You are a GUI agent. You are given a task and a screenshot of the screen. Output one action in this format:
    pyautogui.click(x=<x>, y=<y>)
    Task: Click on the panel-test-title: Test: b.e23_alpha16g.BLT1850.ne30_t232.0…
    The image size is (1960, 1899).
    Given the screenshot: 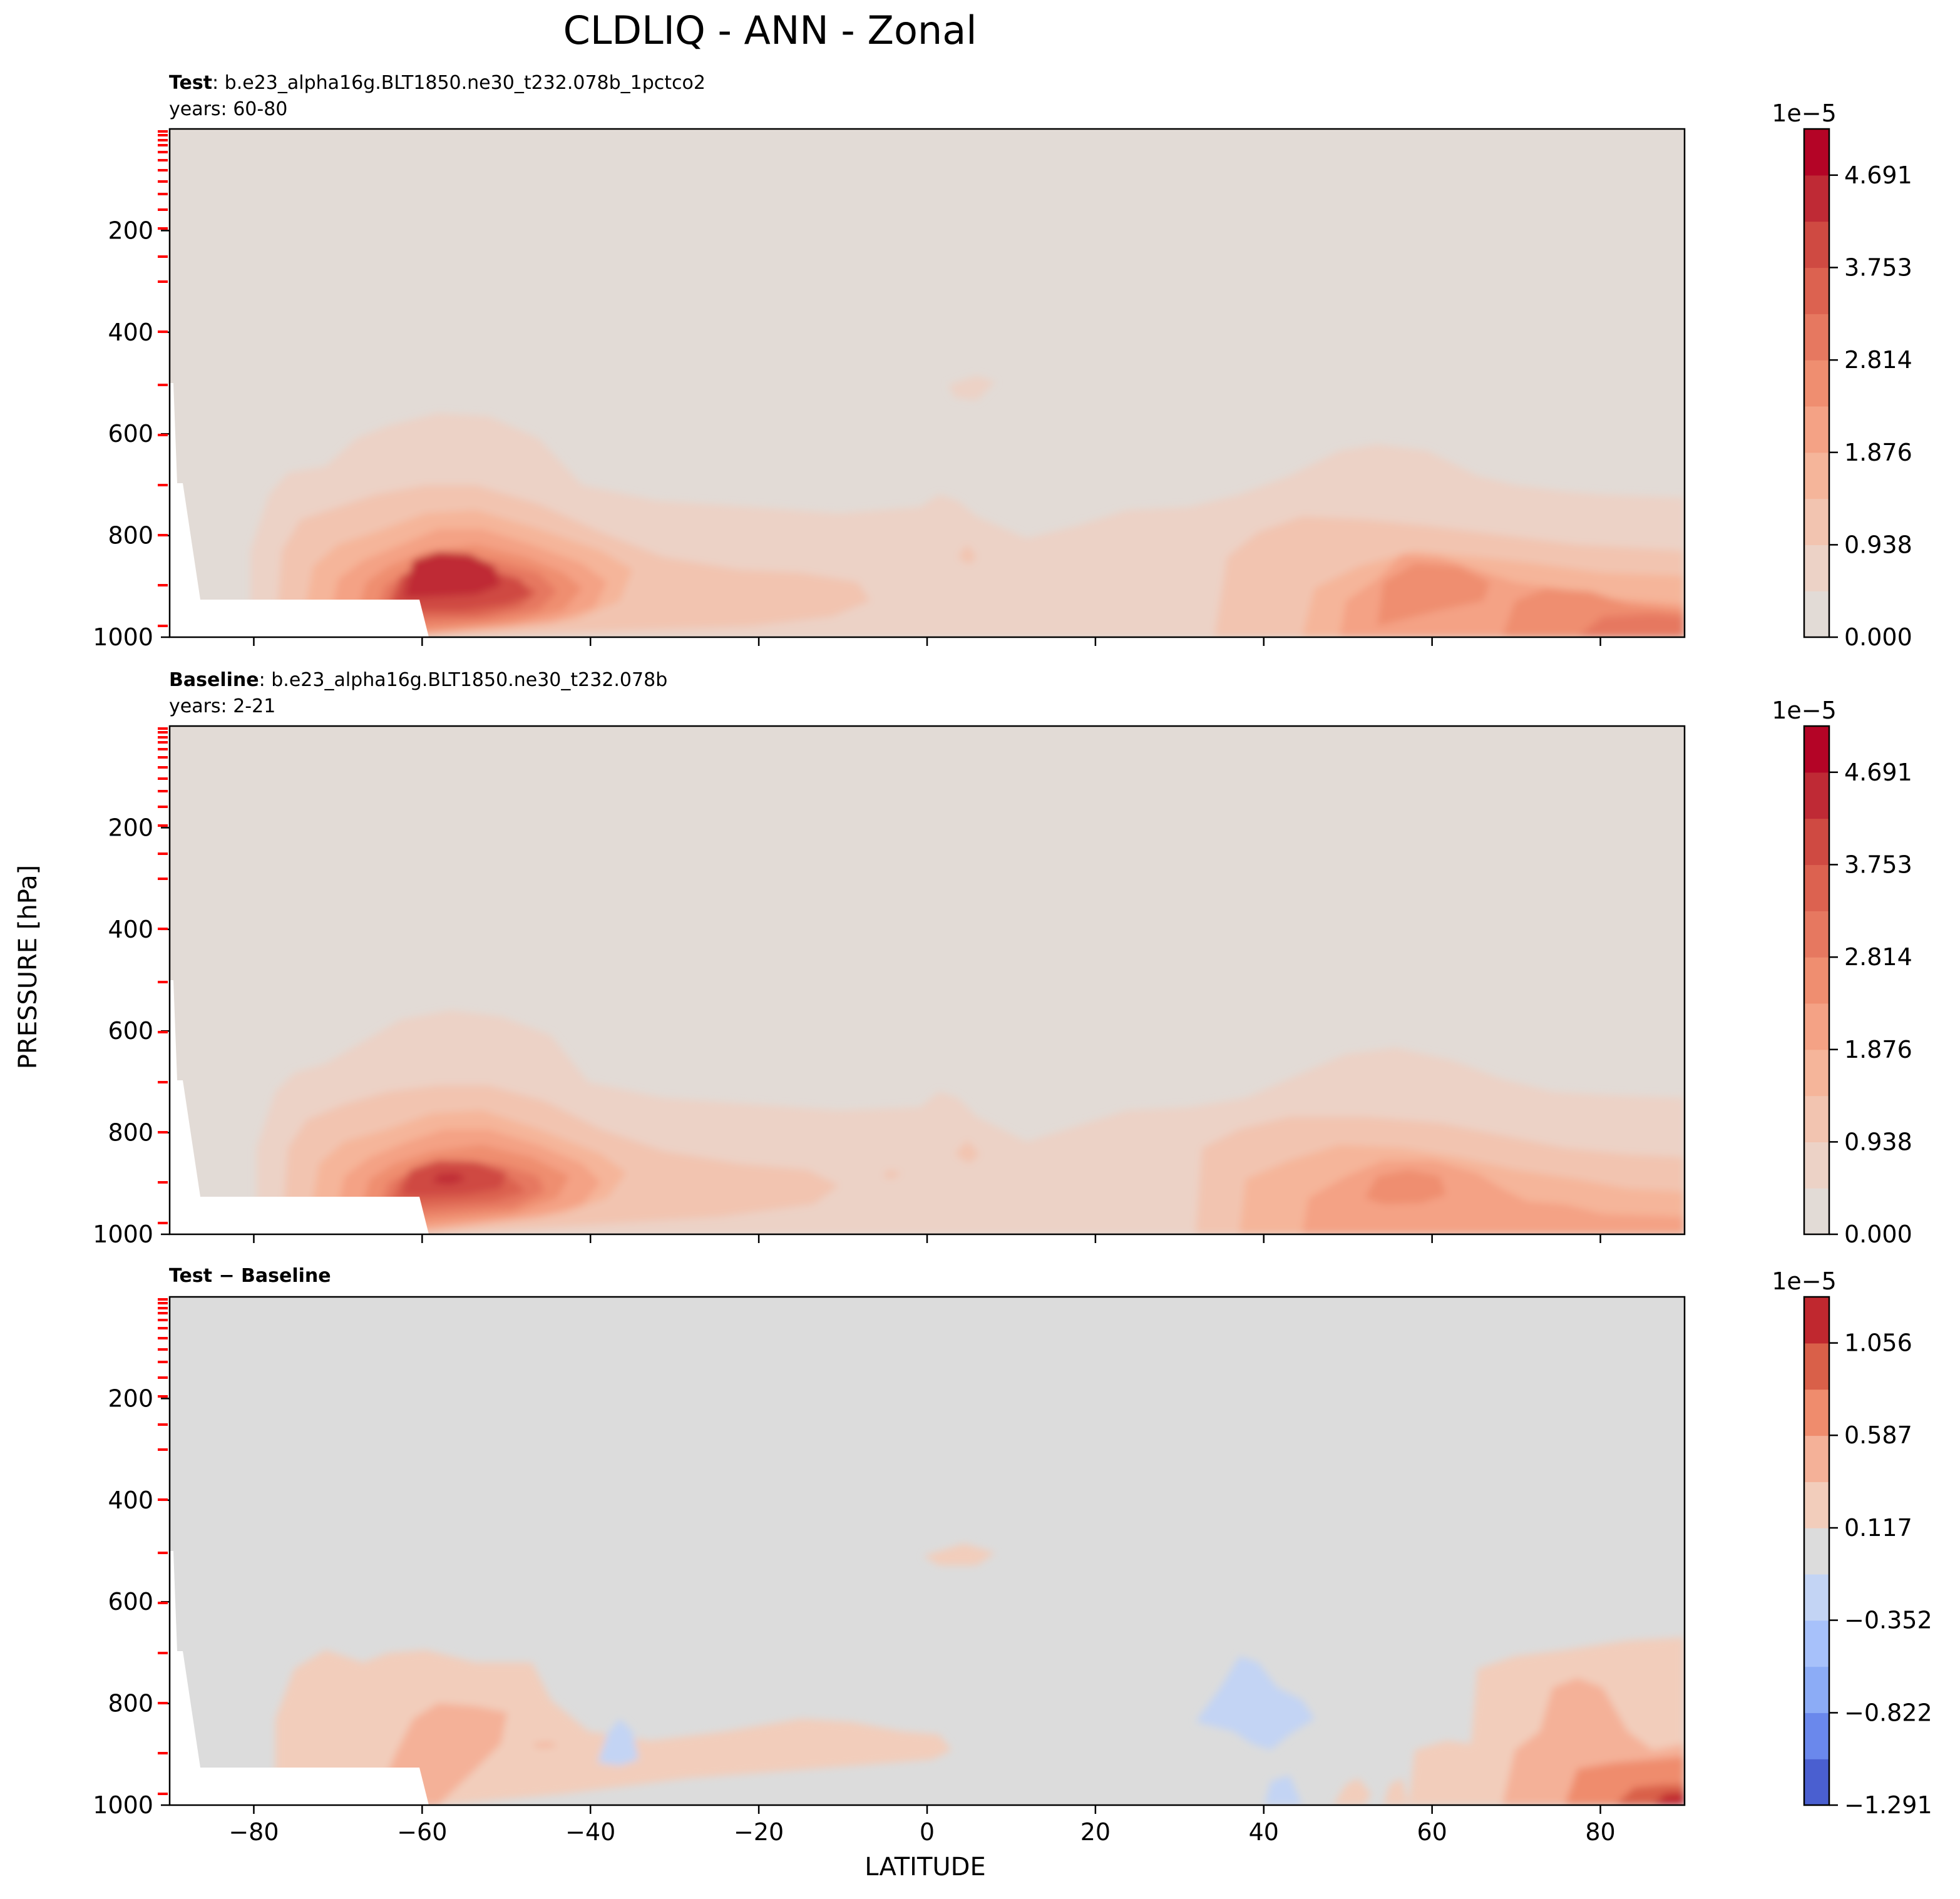 What is the action you would take?
    pyautogui.click(x=437, y=83)
    